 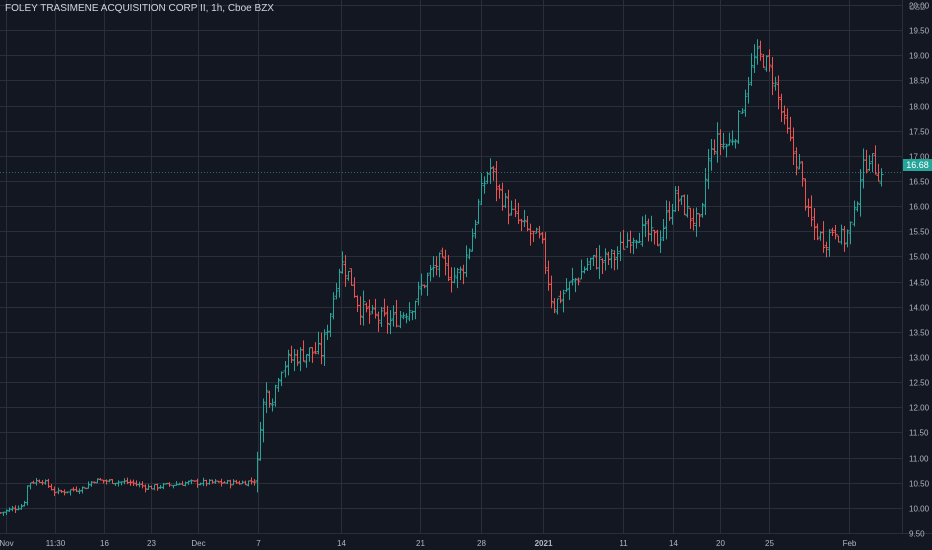 What do you see at coordinates (481, 543) in the screenshot?
I see `time-tick-label: 28` at bounding box center [481, 543].